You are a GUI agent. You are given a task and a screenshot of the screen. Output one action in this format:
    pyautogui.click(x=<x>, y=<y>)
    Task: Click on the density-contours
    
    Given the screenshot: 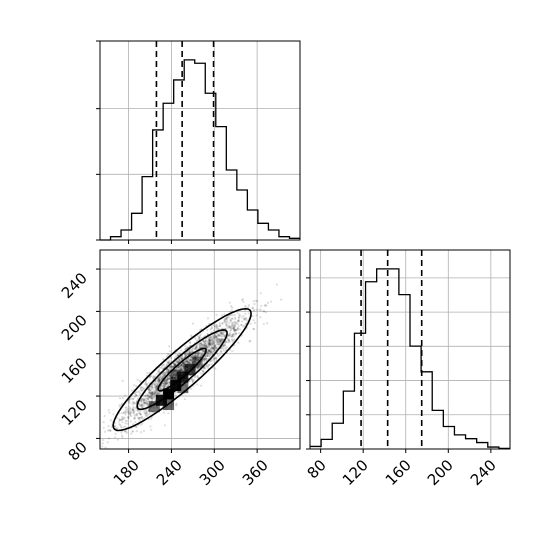 What is the action you would take?
    pyautogui.click(x=182, y=369)
    